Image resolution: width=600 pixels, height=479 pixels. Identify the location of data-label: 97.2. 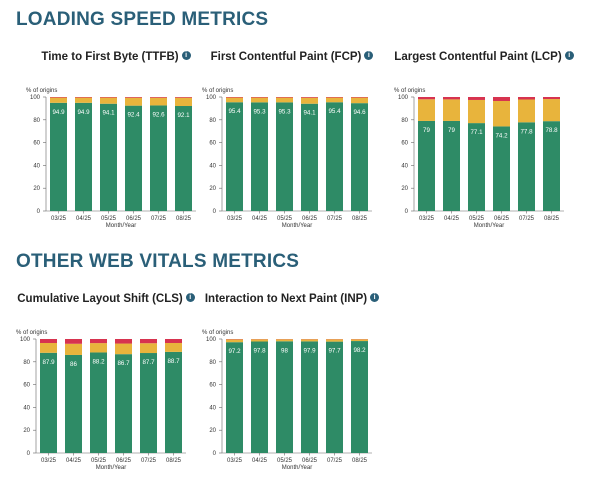
(234, 351).